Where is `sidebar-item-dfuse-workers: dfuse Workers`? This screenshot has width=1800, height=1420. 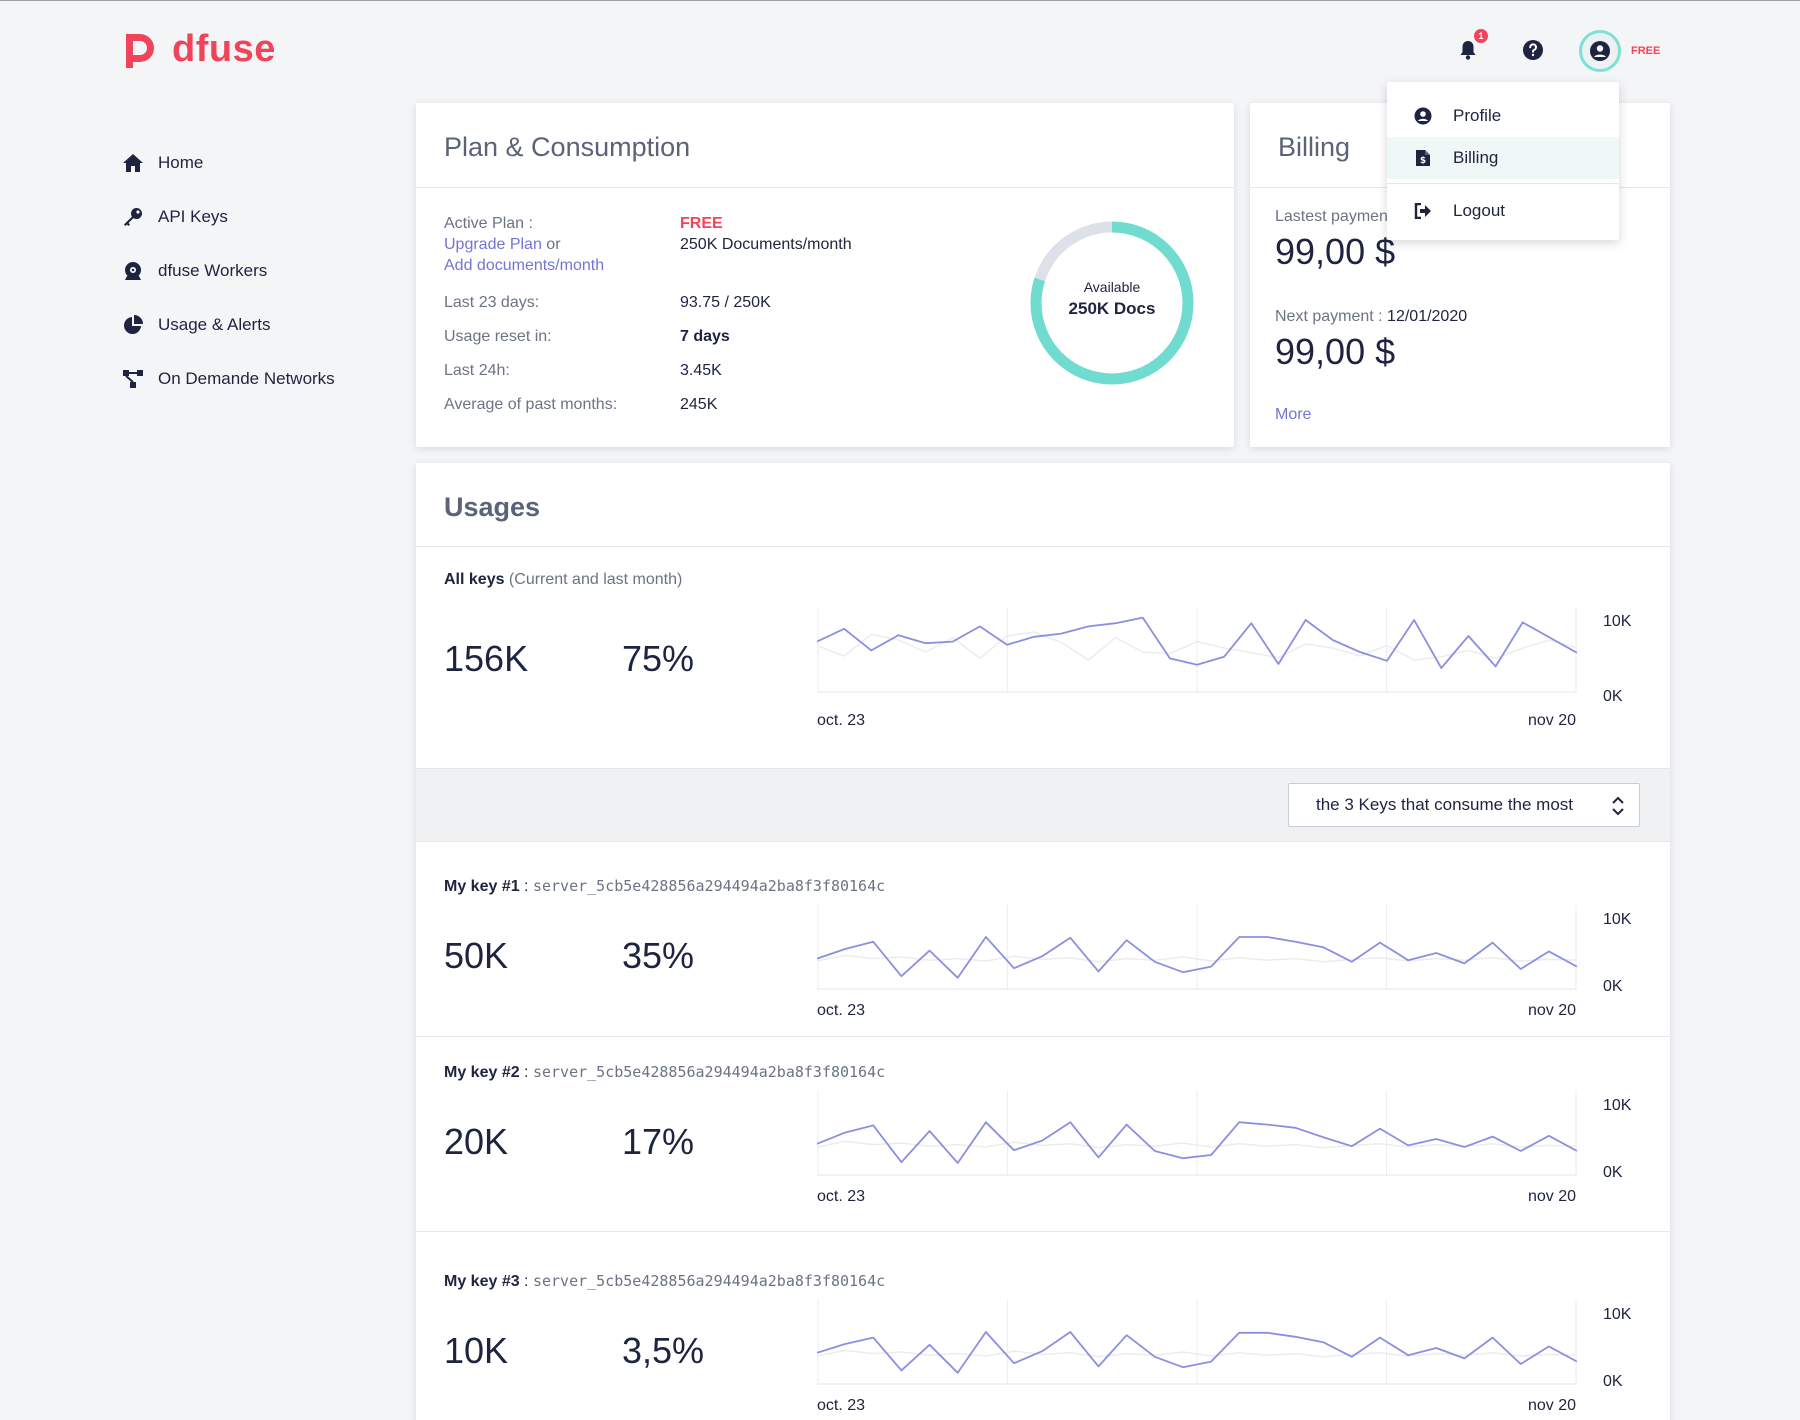
sidebar-item-dfuse-workers: dfuse Workers is located at coordinates (262, 271).